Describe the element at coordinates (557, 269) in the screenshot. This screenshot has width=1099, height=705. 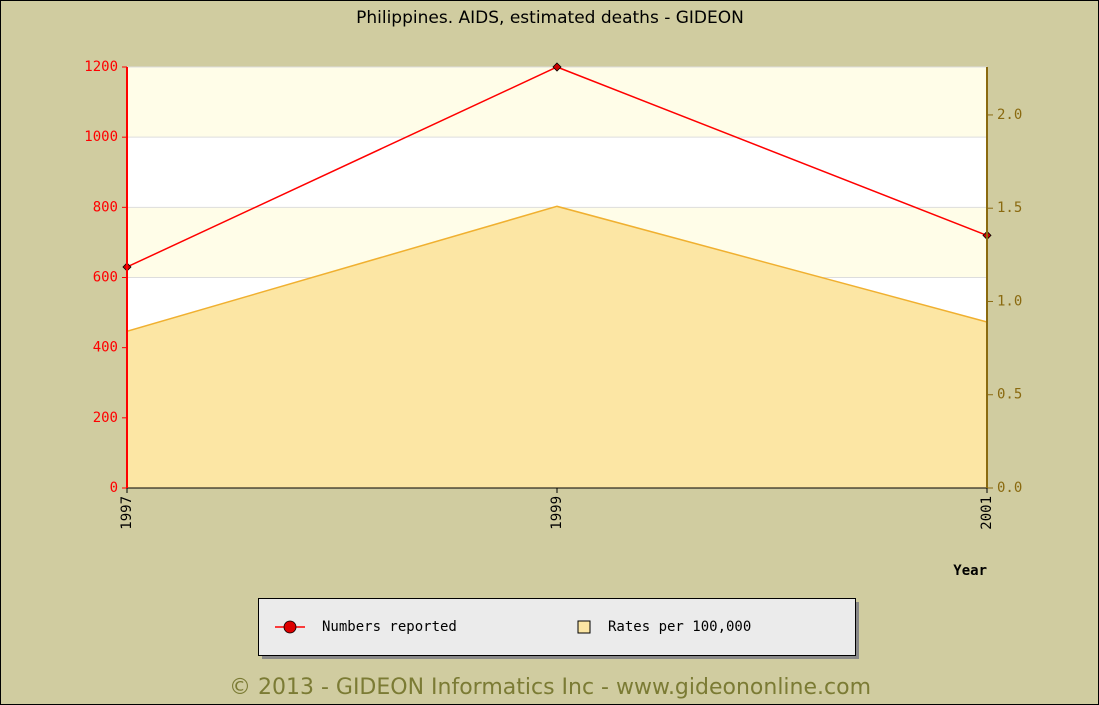
I see `area-edge` at that location.